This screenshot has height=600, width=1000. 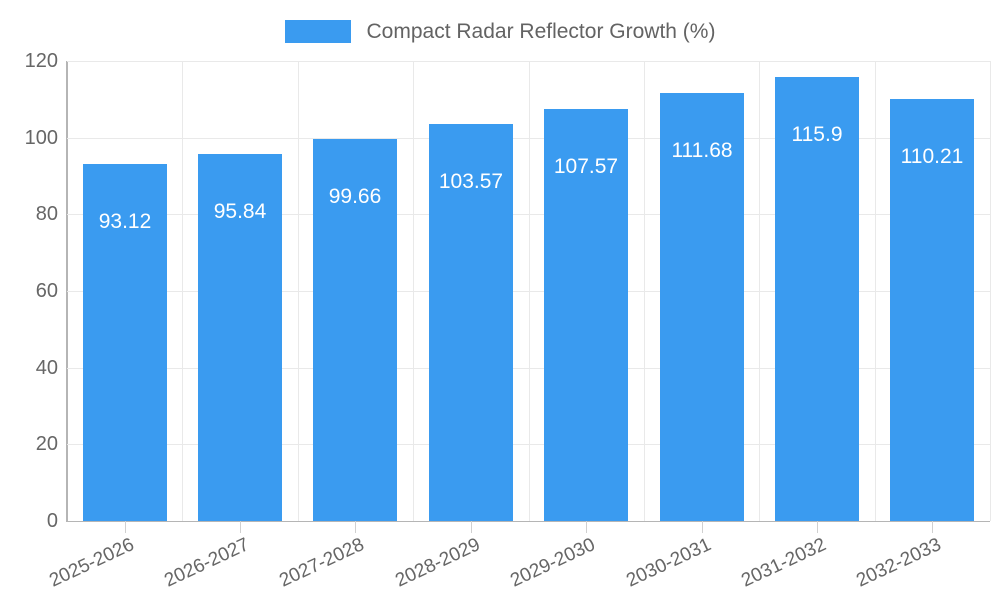 I want to click on y-axis-tick-label: 40, so click(x=46, y=367).